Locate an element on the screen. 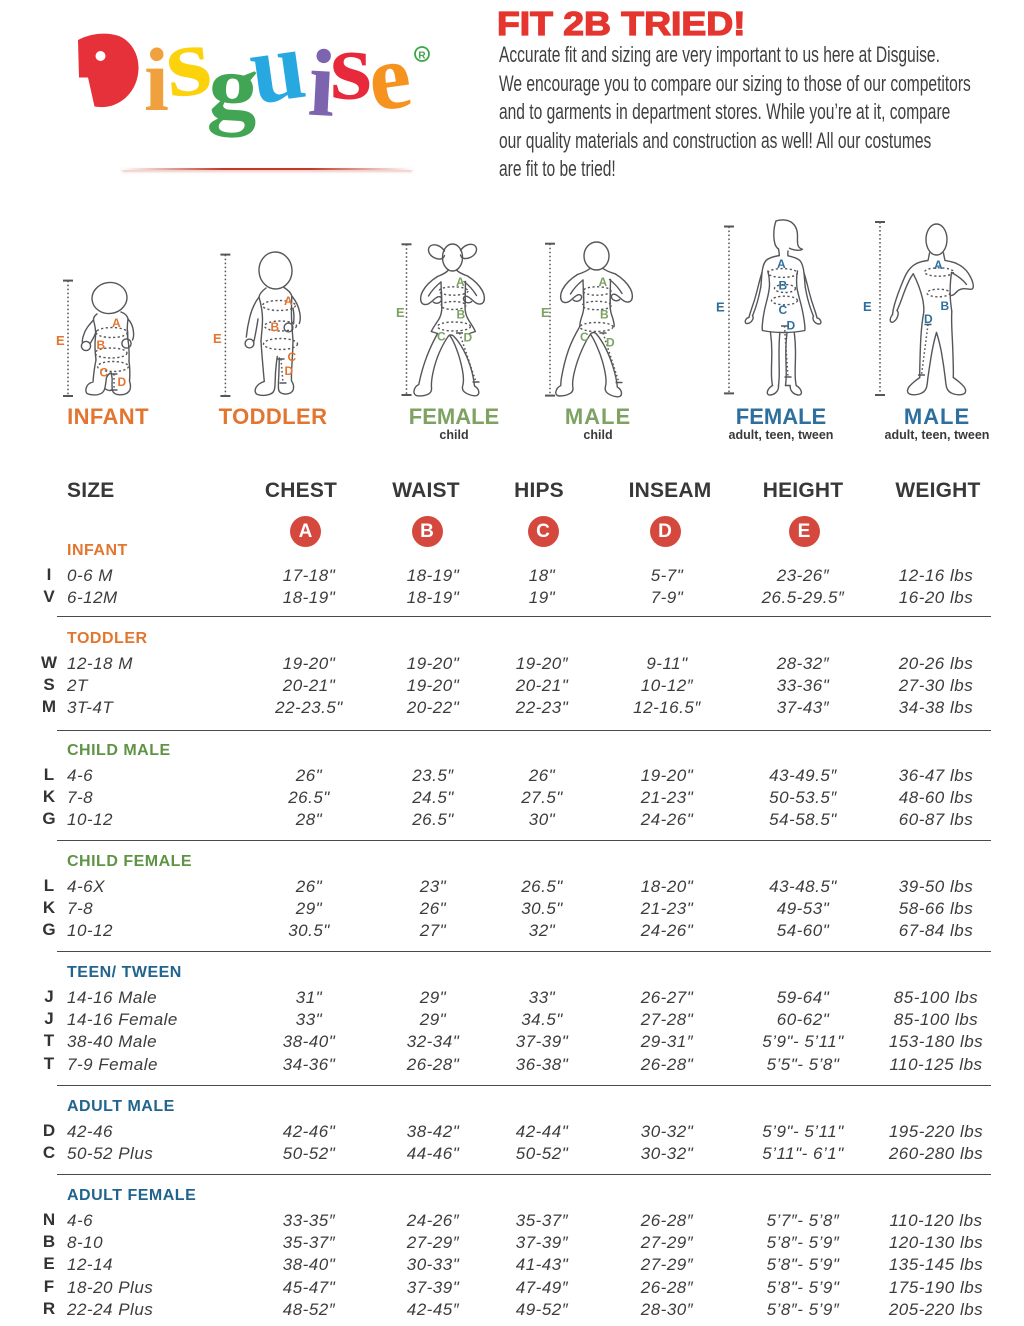 This screenshot has width=1024, height=1326. svg-text: g is located at coordinates (233, 86).